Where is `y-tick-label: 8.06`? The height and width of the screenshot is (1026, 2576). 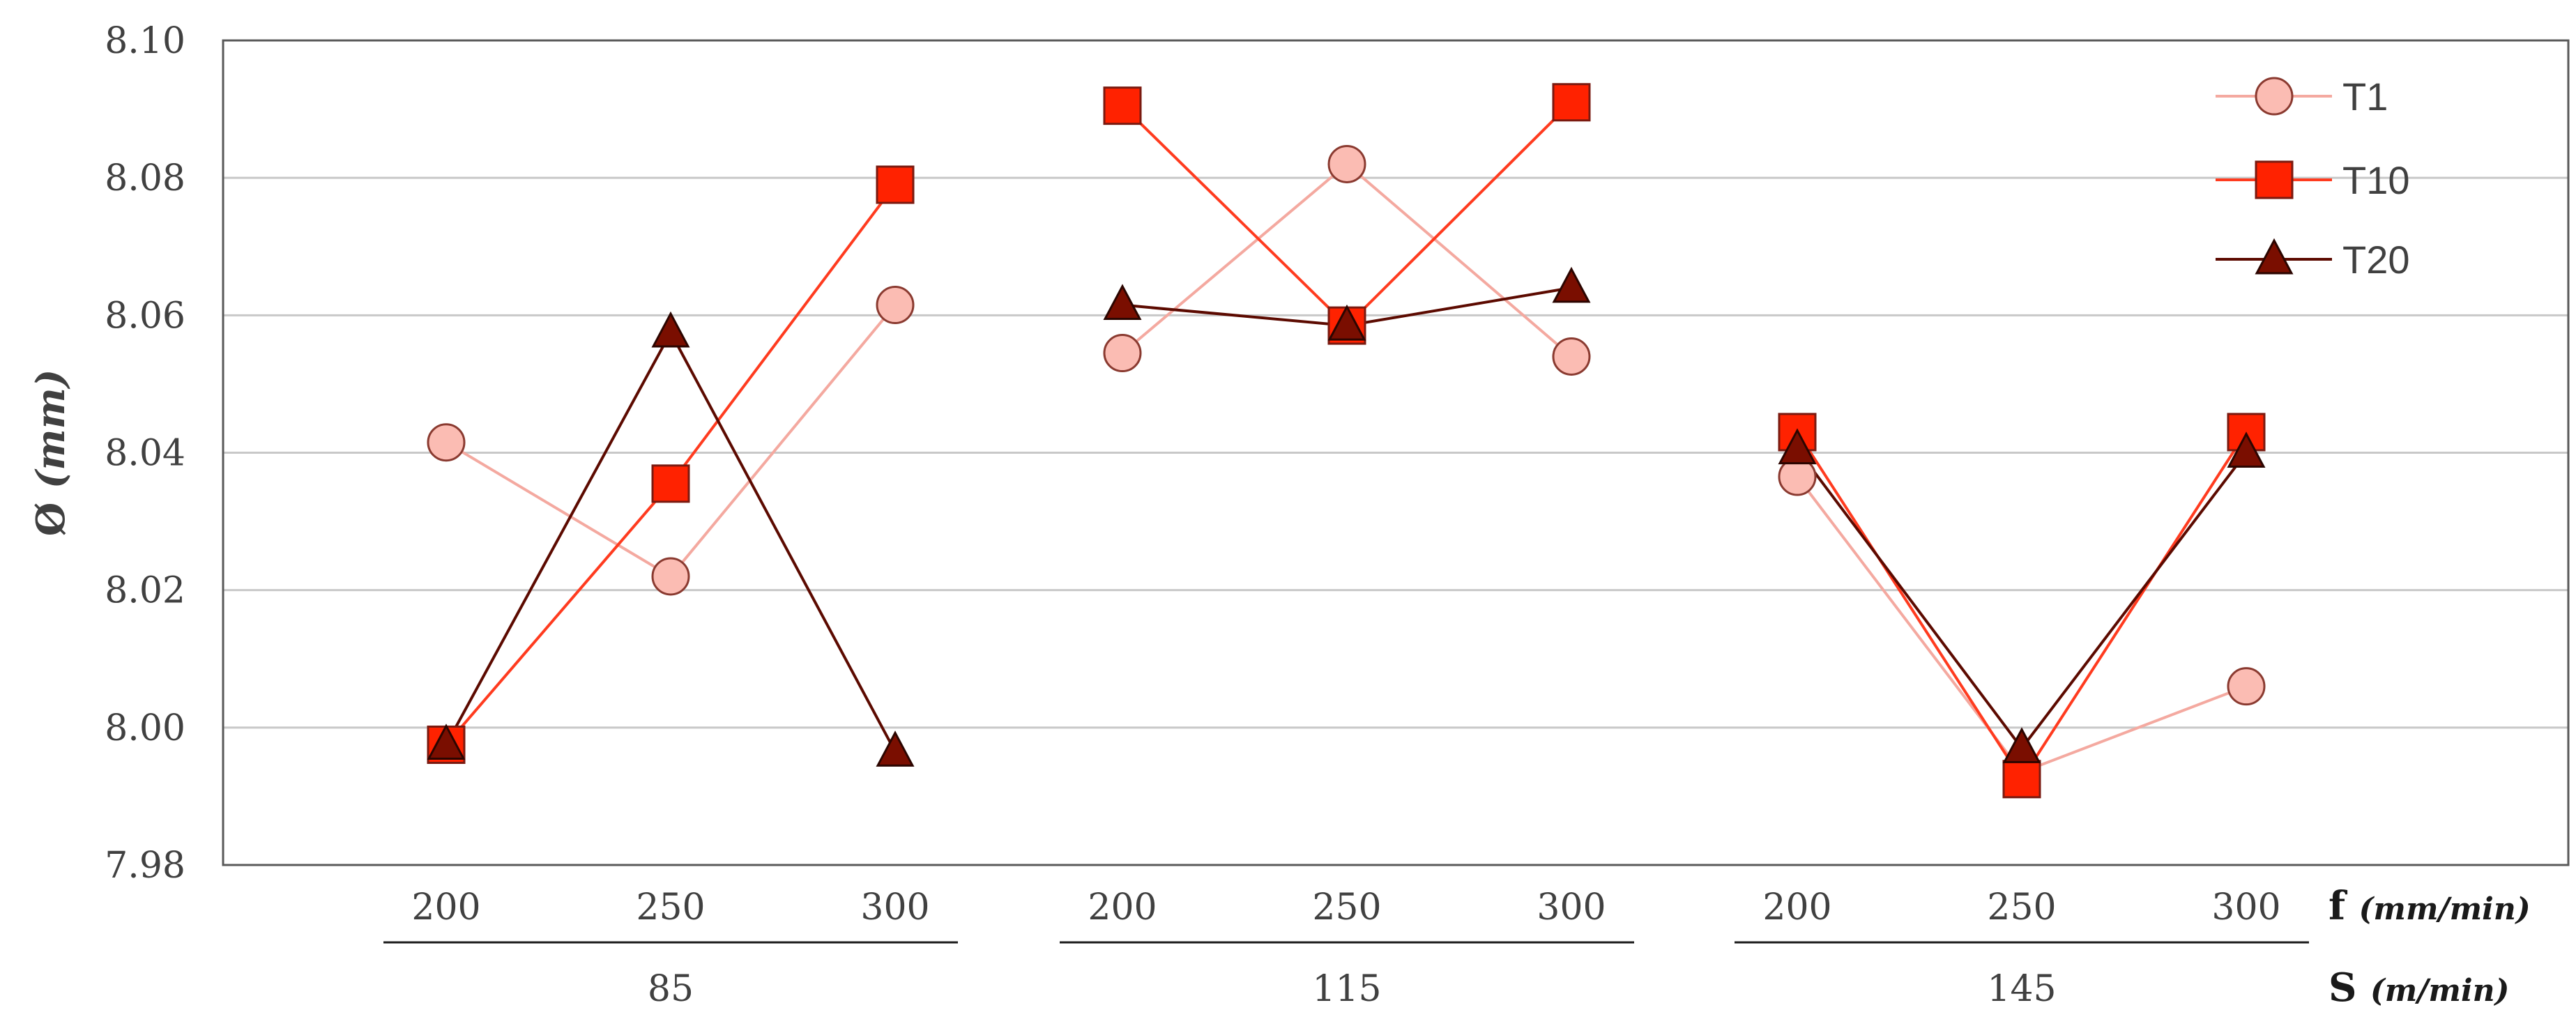
y-tick-label: 8.06 is located at coordinates (145, 316).